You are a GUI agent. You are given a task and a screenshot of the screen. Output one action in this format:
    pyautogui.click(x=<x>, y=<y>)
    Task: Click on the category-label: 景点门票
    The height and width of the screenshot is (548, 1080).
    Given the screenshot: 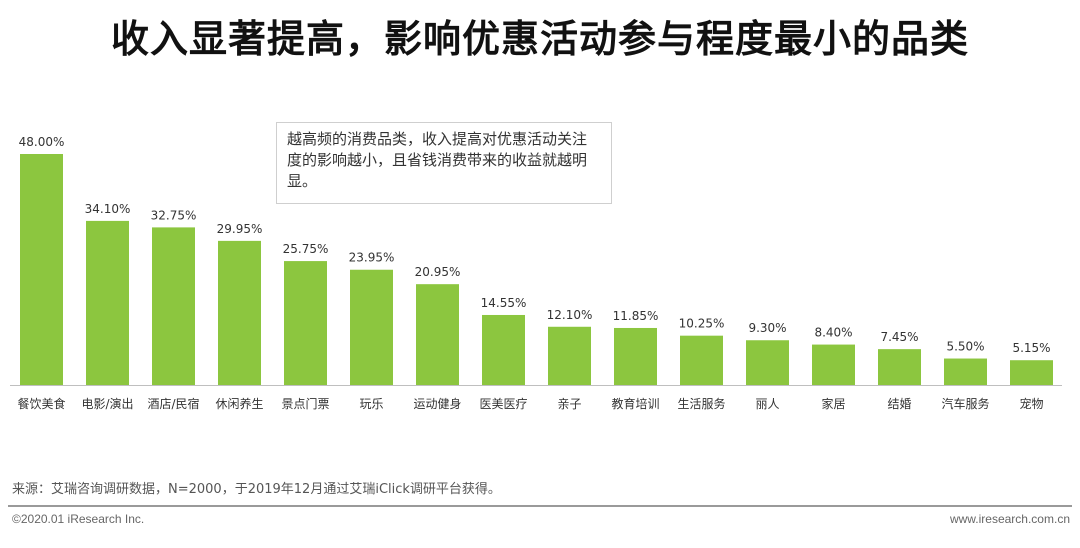 What is the action you would take?
    pyautogui.click(x=305, y=403)
    